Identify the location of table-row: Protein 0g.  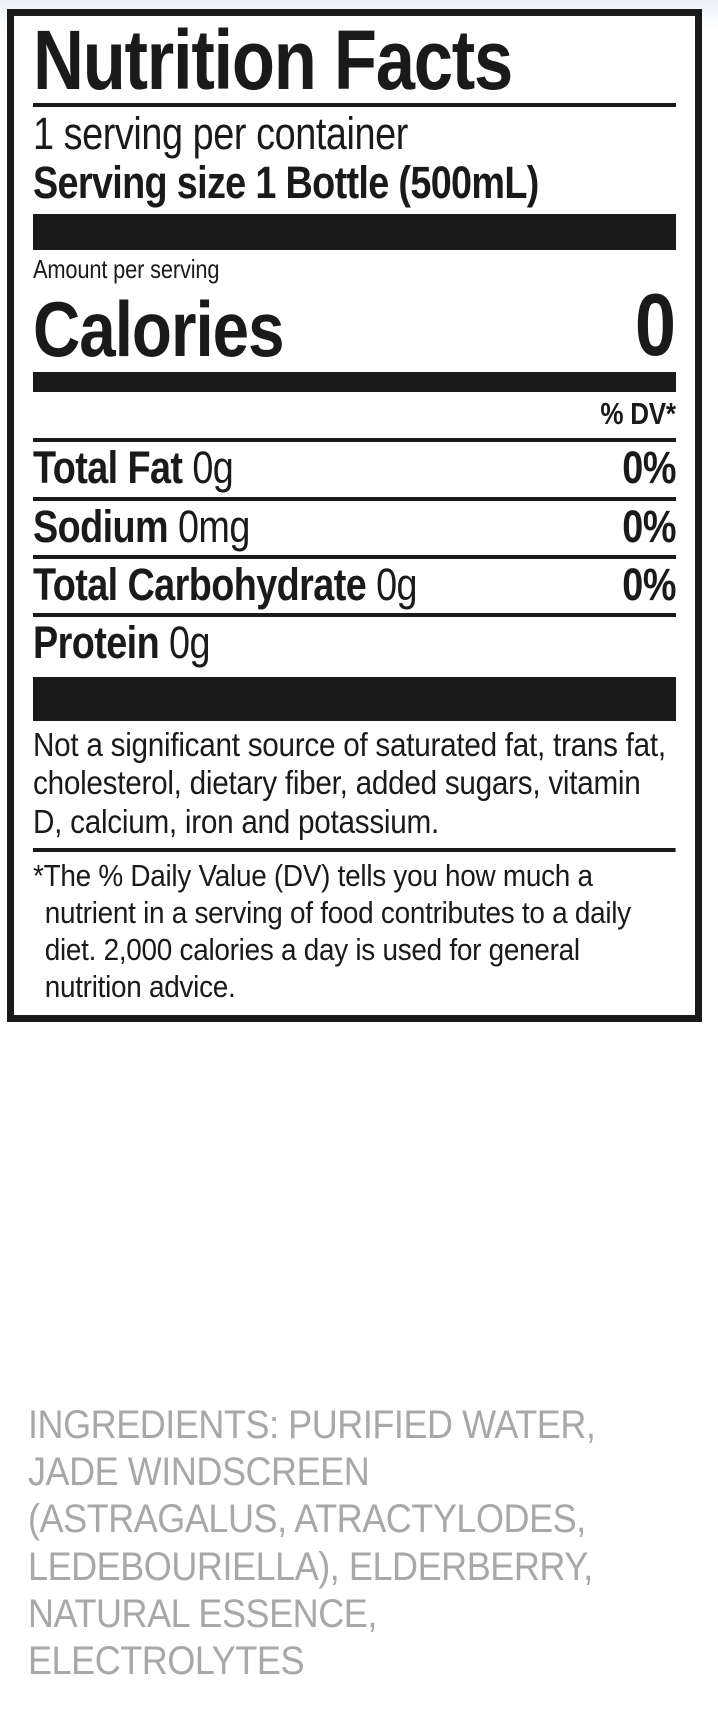
(354, 642).